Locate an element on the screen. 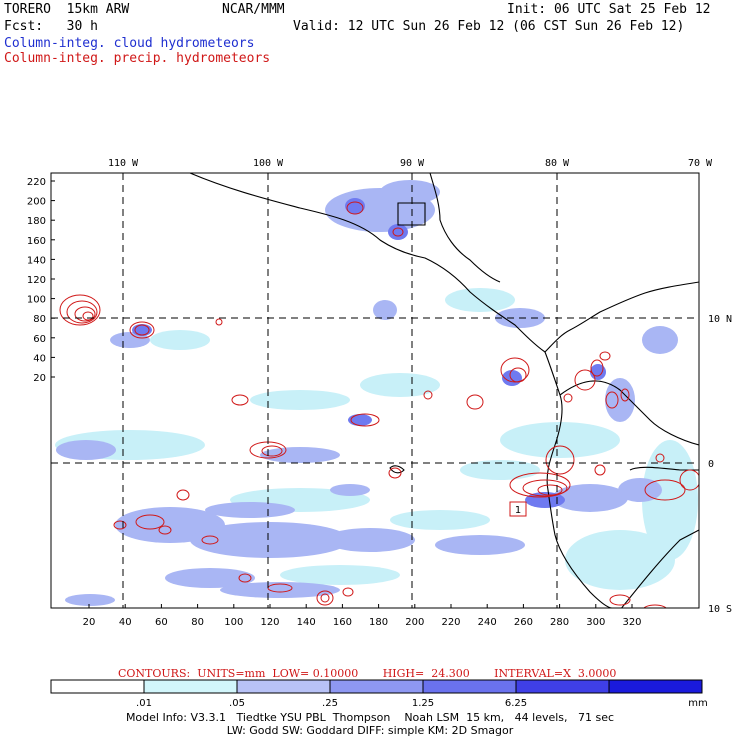 The width and height of the screenshot is (740, 740). y-tick-label: 160 is located at coordinates (36, 241).